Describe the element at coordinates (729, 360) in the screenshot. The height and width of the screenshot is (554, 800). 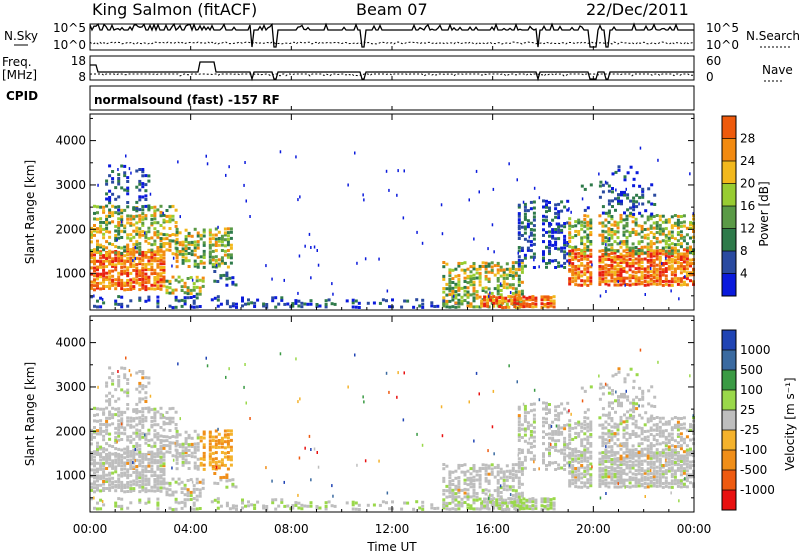
I see `velocity-colorbar-segment` at that location.